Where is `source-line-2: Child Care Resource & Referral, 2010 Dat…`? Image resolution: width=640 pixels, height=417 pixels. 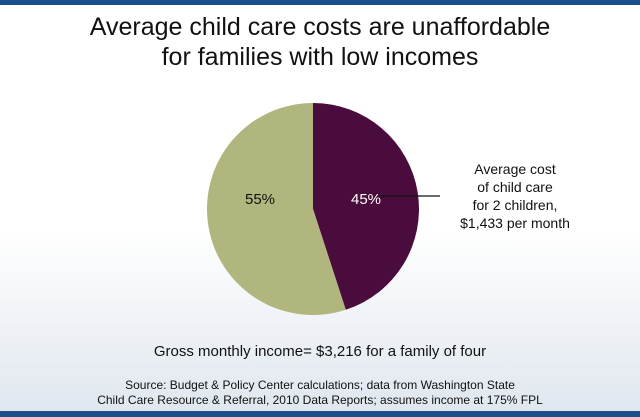
source-line-2: Child Care Resource & Referral, 2010 Dat… is located at coordinates (320, 400).